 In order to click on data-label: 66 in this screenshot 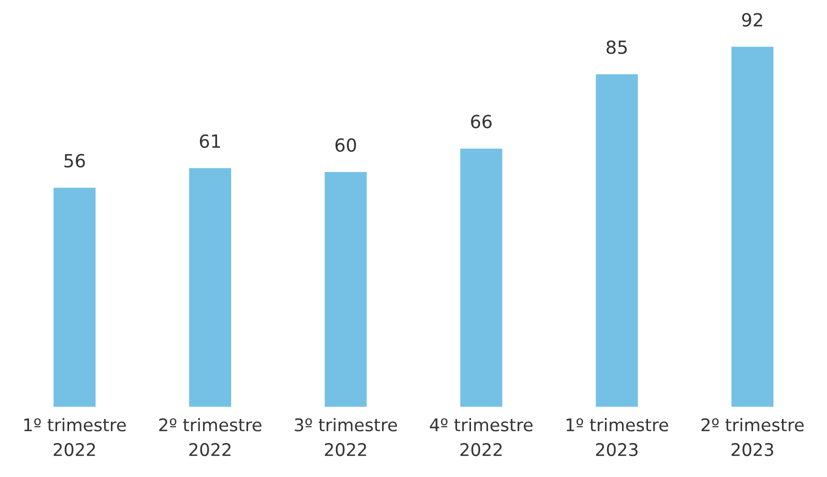, I will do `click(481, 121)`.